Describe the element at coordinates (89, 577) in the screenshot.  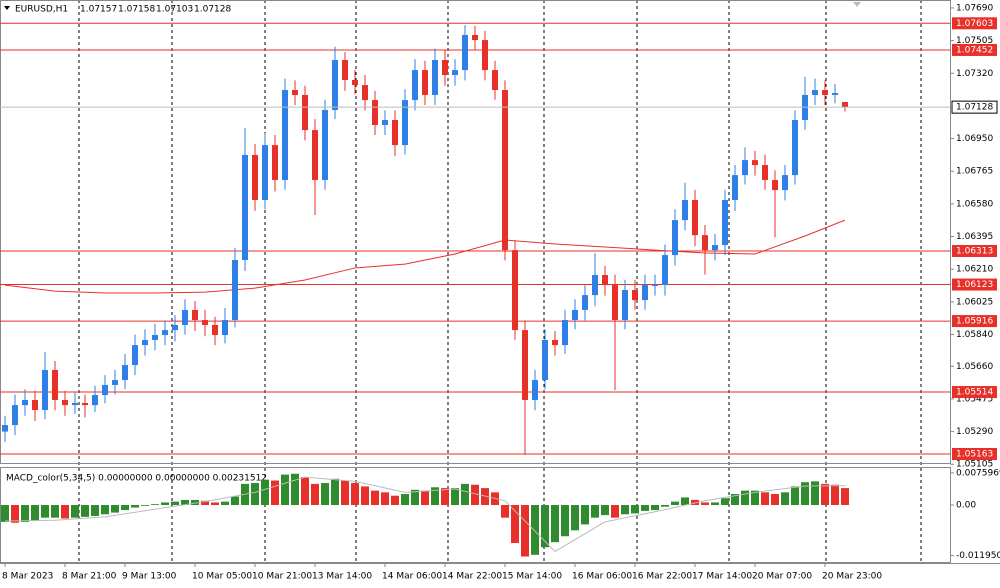
I see `x-tick-label: 8 Mar 21:00` at that location.